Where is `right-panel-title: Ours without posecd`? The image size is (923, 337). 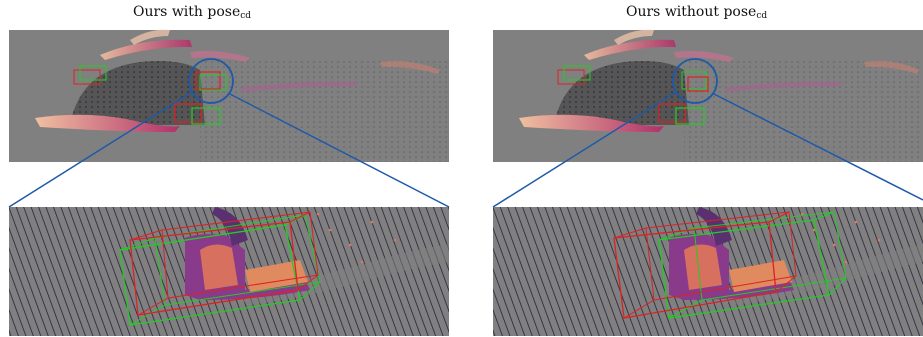 right-panel-title: Ours without posecd is located at coordinates (697, 12).